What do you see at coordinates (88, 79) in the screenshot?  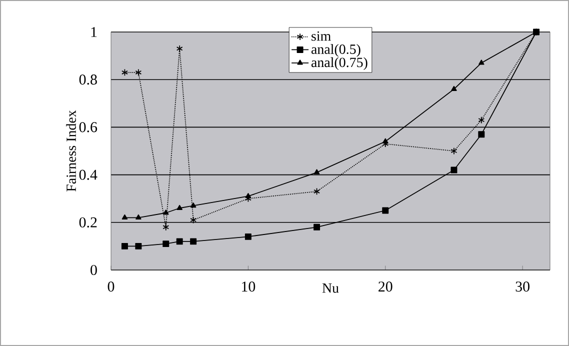 I see `y-tick-label: 0.8` at bounding box center [88, 79].